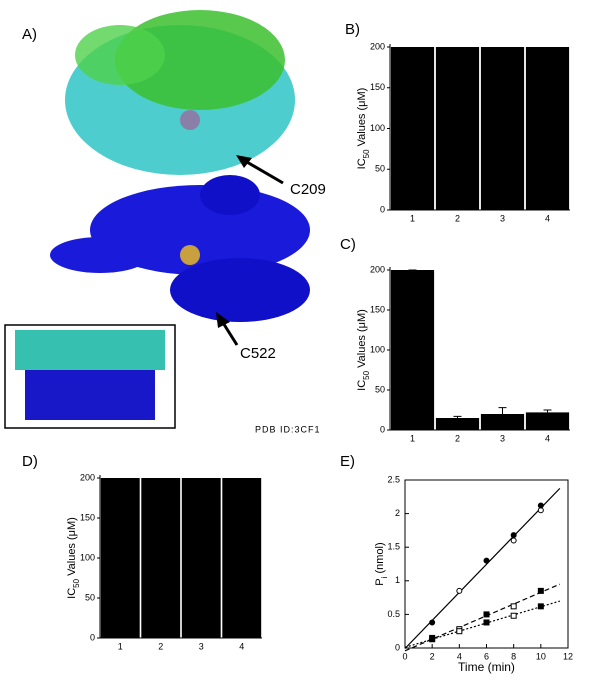 The height and width of the screenshot is (684, 600). I want to click on y-tick-label: 0.5, so click(393, 614).